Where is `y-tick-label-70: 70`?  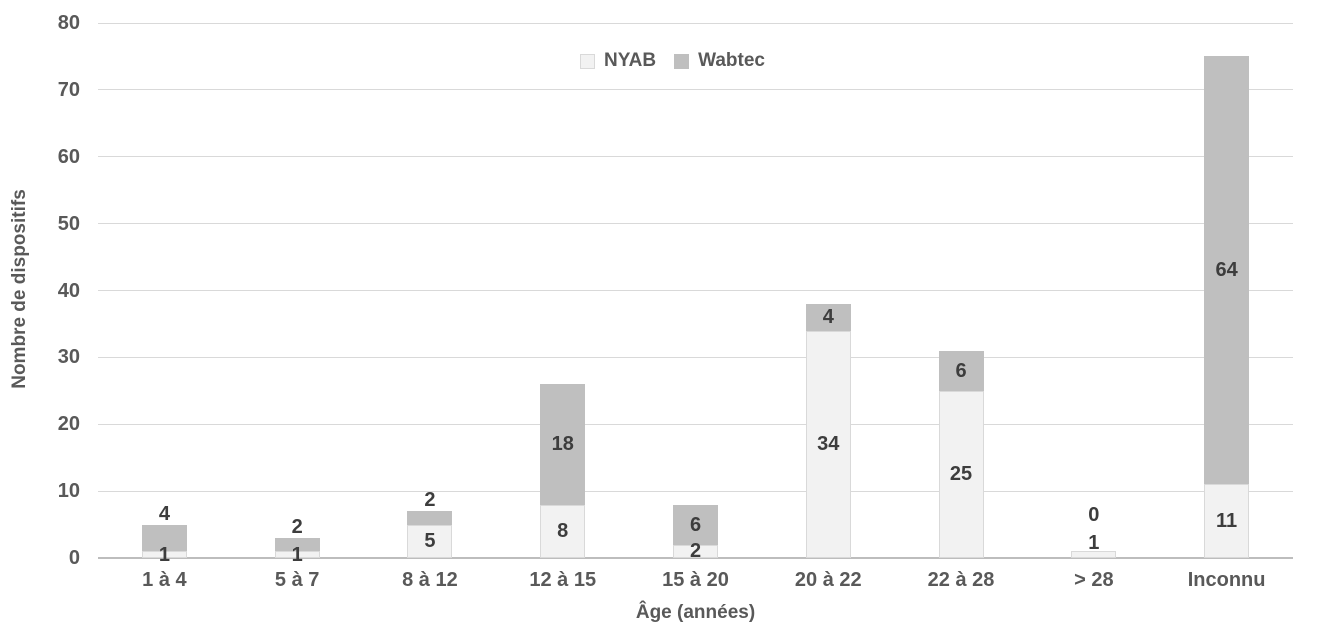 y-tick-label-70: 70 is located at coordinates (68, 89).